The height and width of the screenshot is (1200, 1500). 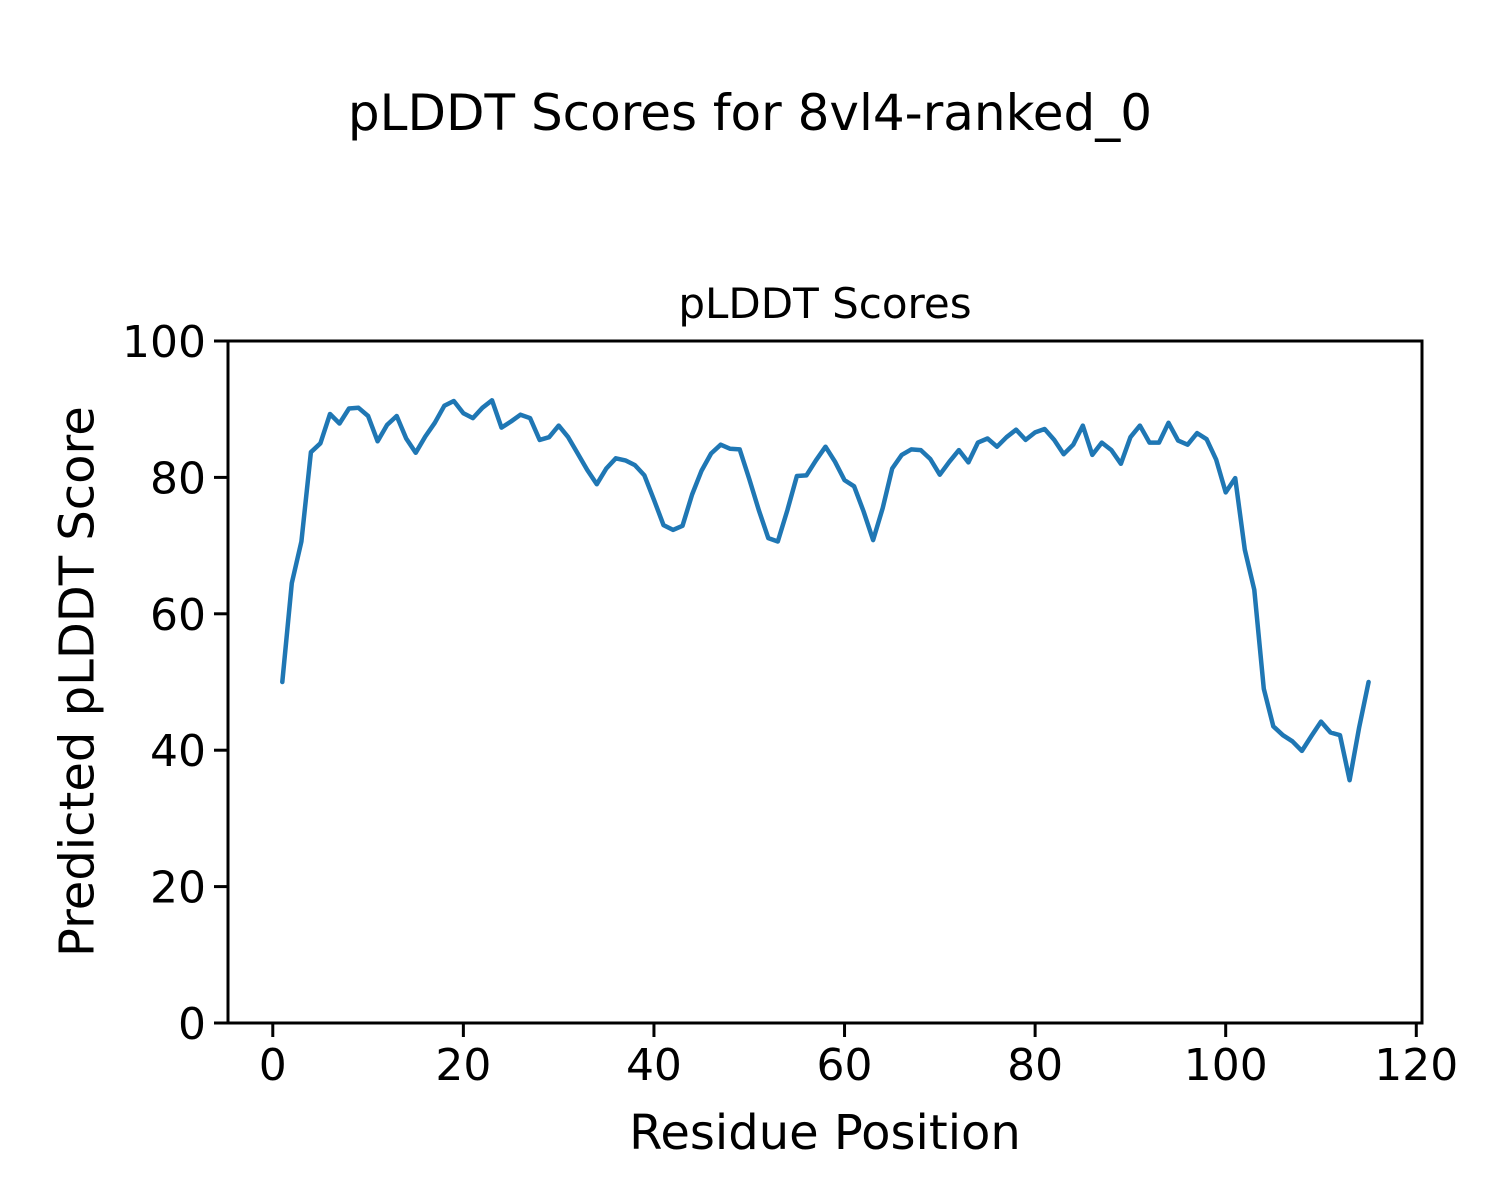 What do you see at coordinates (77, 681) in the screenshot?
I see `y-axis-label: Predicted pLDDT Score` at bounding box center [77, 681].